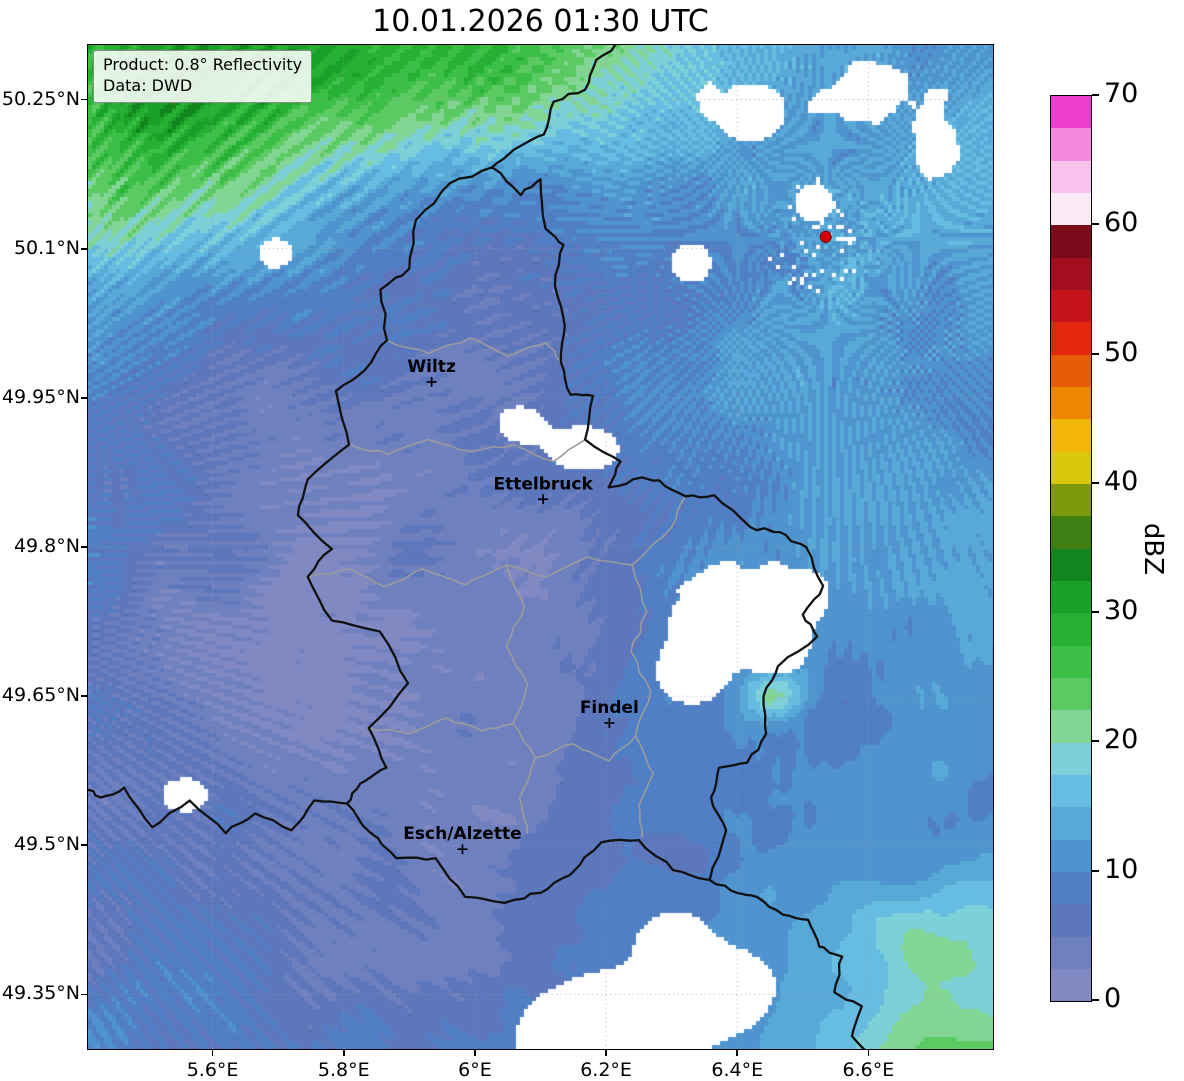 The width and height of the screenshot is (1184, 1081). What do you see at coordinates (40, 993) in the screenshot?
I see `y-tick-label: 49.35°N` at bounding box center [40, 993].